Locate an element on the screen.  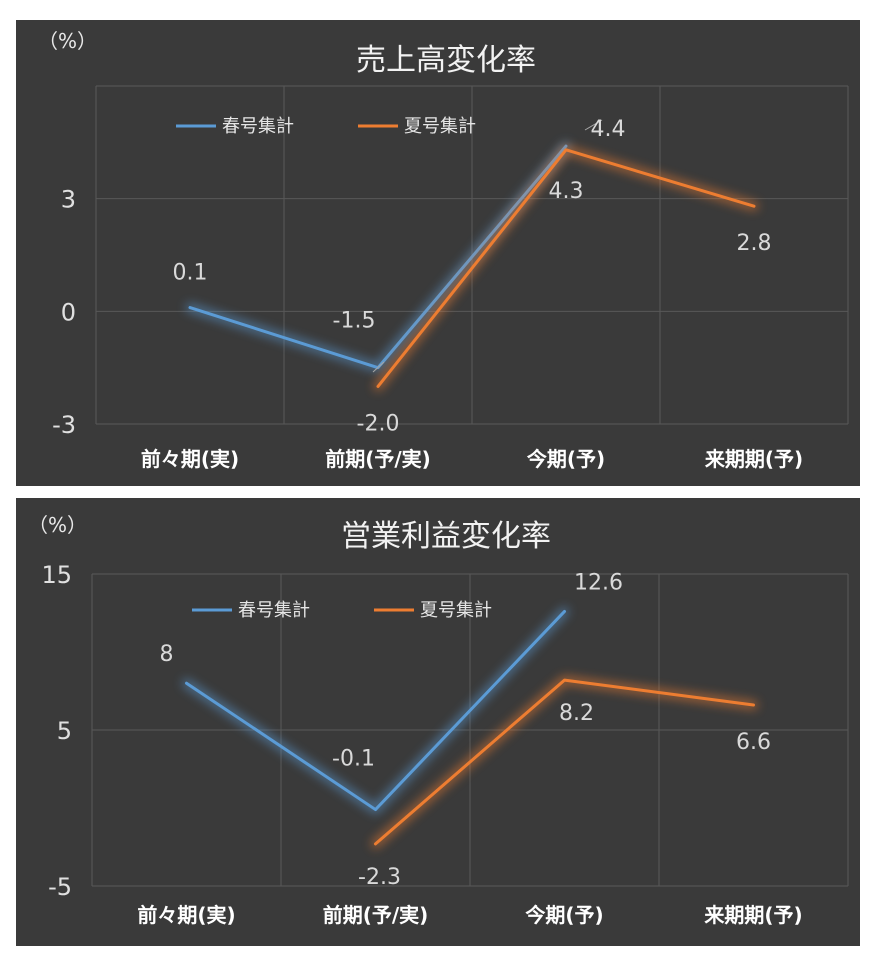
spring-data-label: 0.1 is located at coordinates (190, 273).